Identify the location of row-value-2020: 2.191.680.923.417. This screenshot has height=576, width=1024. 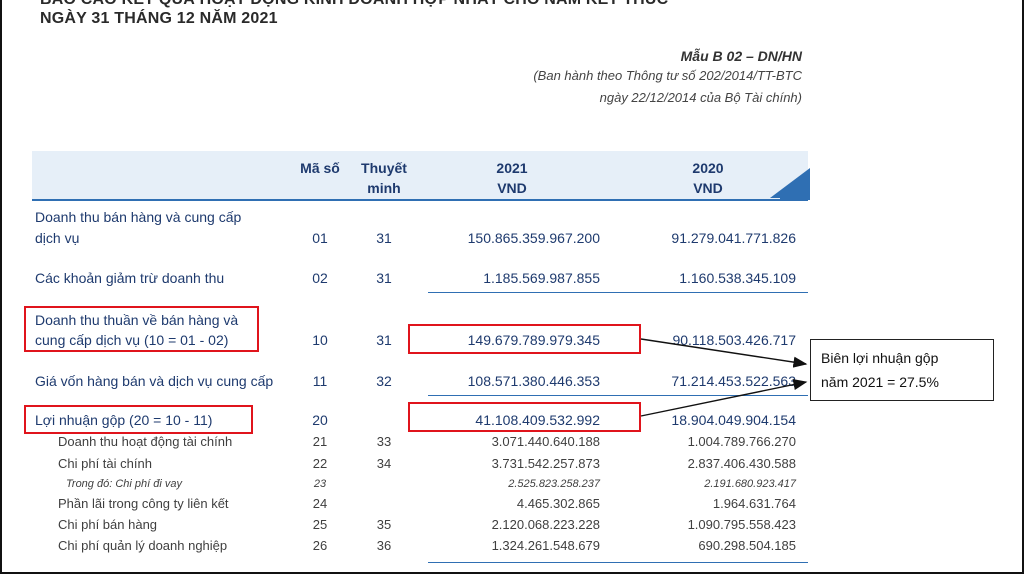
(750, 484).